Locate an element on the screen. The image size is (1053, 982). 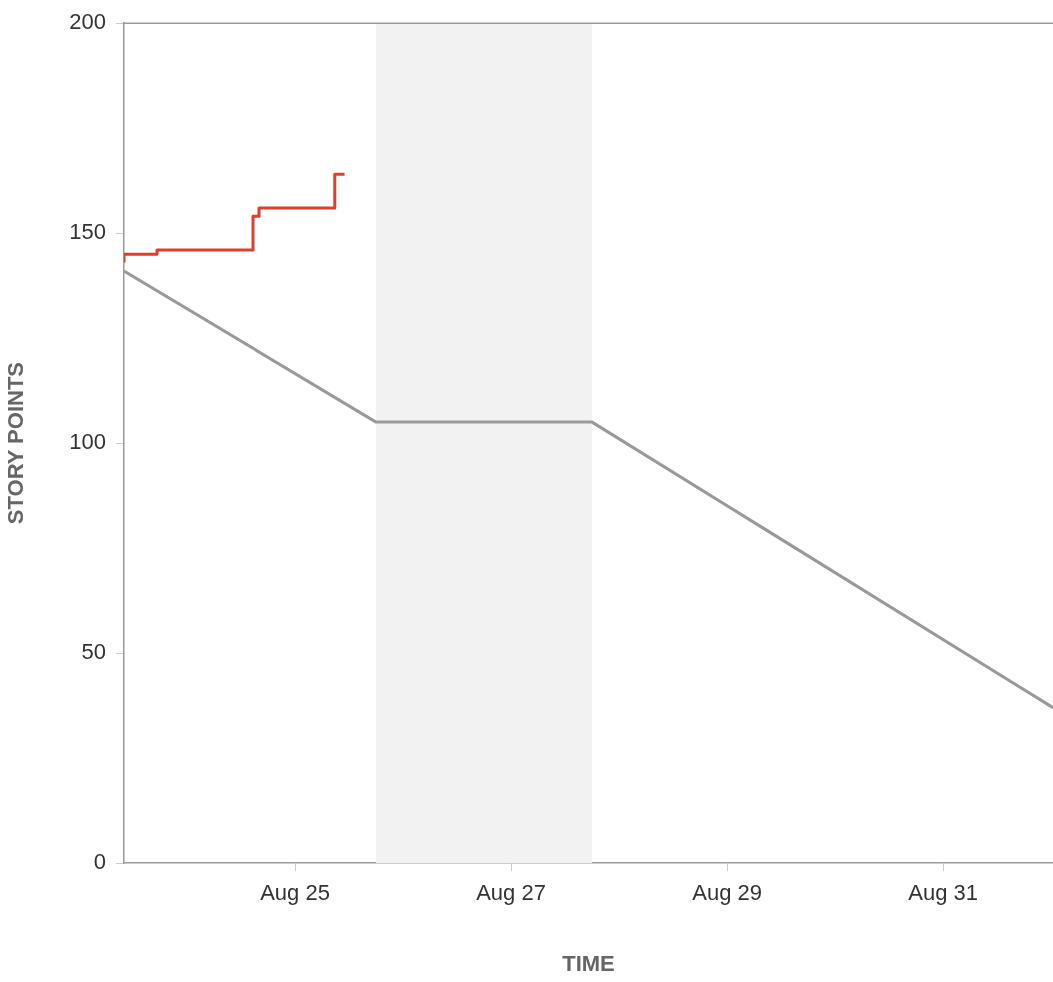
y-tick-label: 150 is located at coordinates (87, 232).